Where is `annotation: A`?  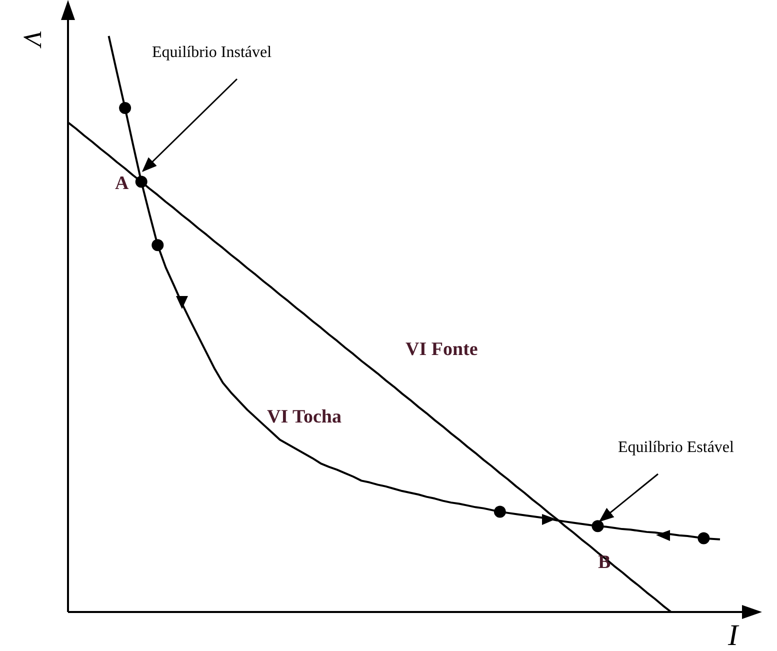
annotation: A is located at coordinates (122, 183).